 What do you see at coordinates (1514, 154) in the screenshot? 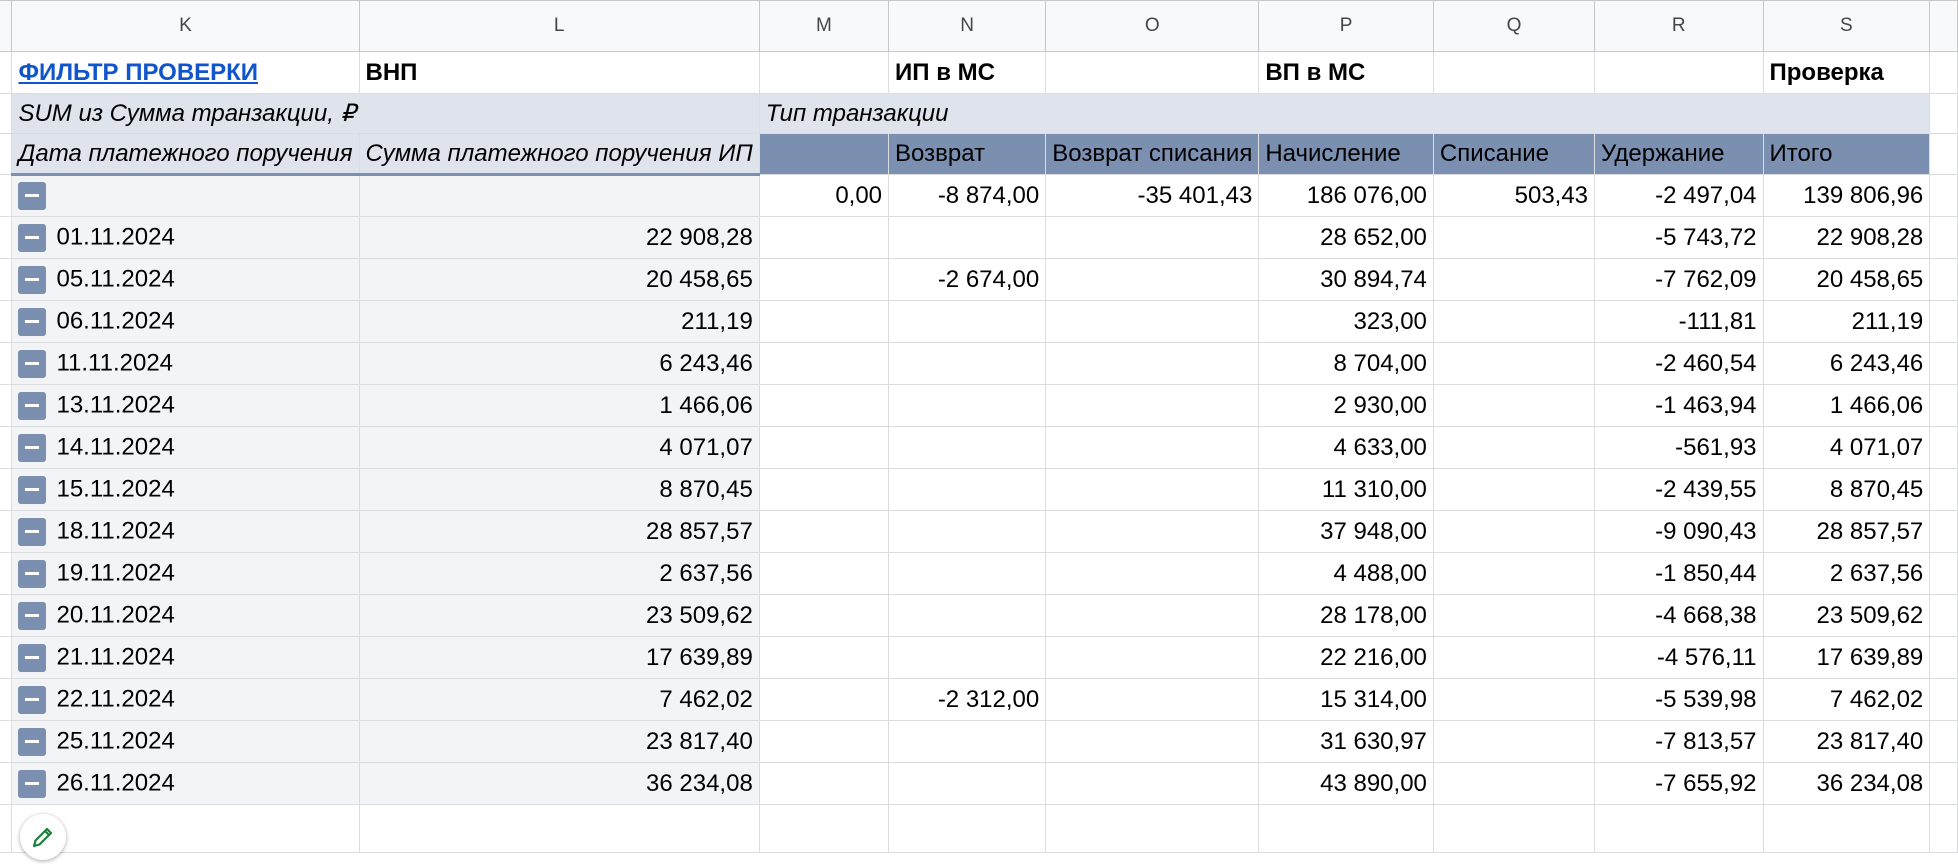
I see `pivot-col-spisanie: Списание` at bounding box center [1514, 154].